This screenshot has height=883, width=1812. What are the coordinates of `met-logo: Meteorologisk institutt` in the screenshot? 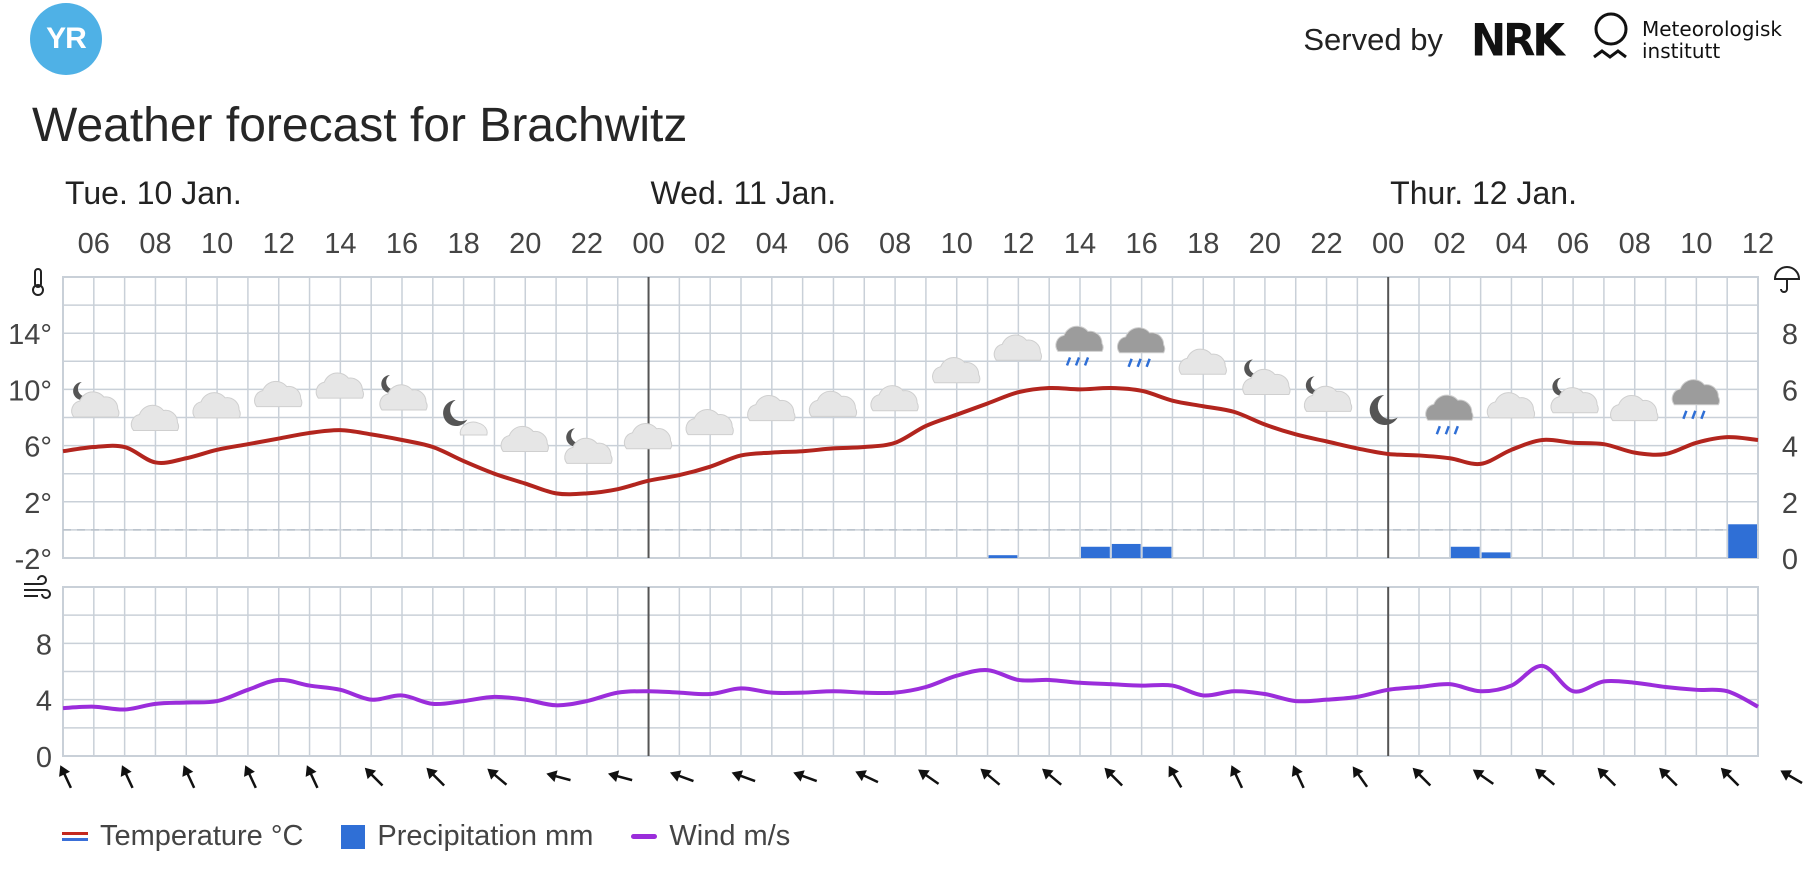 It's located at (1686, 40).